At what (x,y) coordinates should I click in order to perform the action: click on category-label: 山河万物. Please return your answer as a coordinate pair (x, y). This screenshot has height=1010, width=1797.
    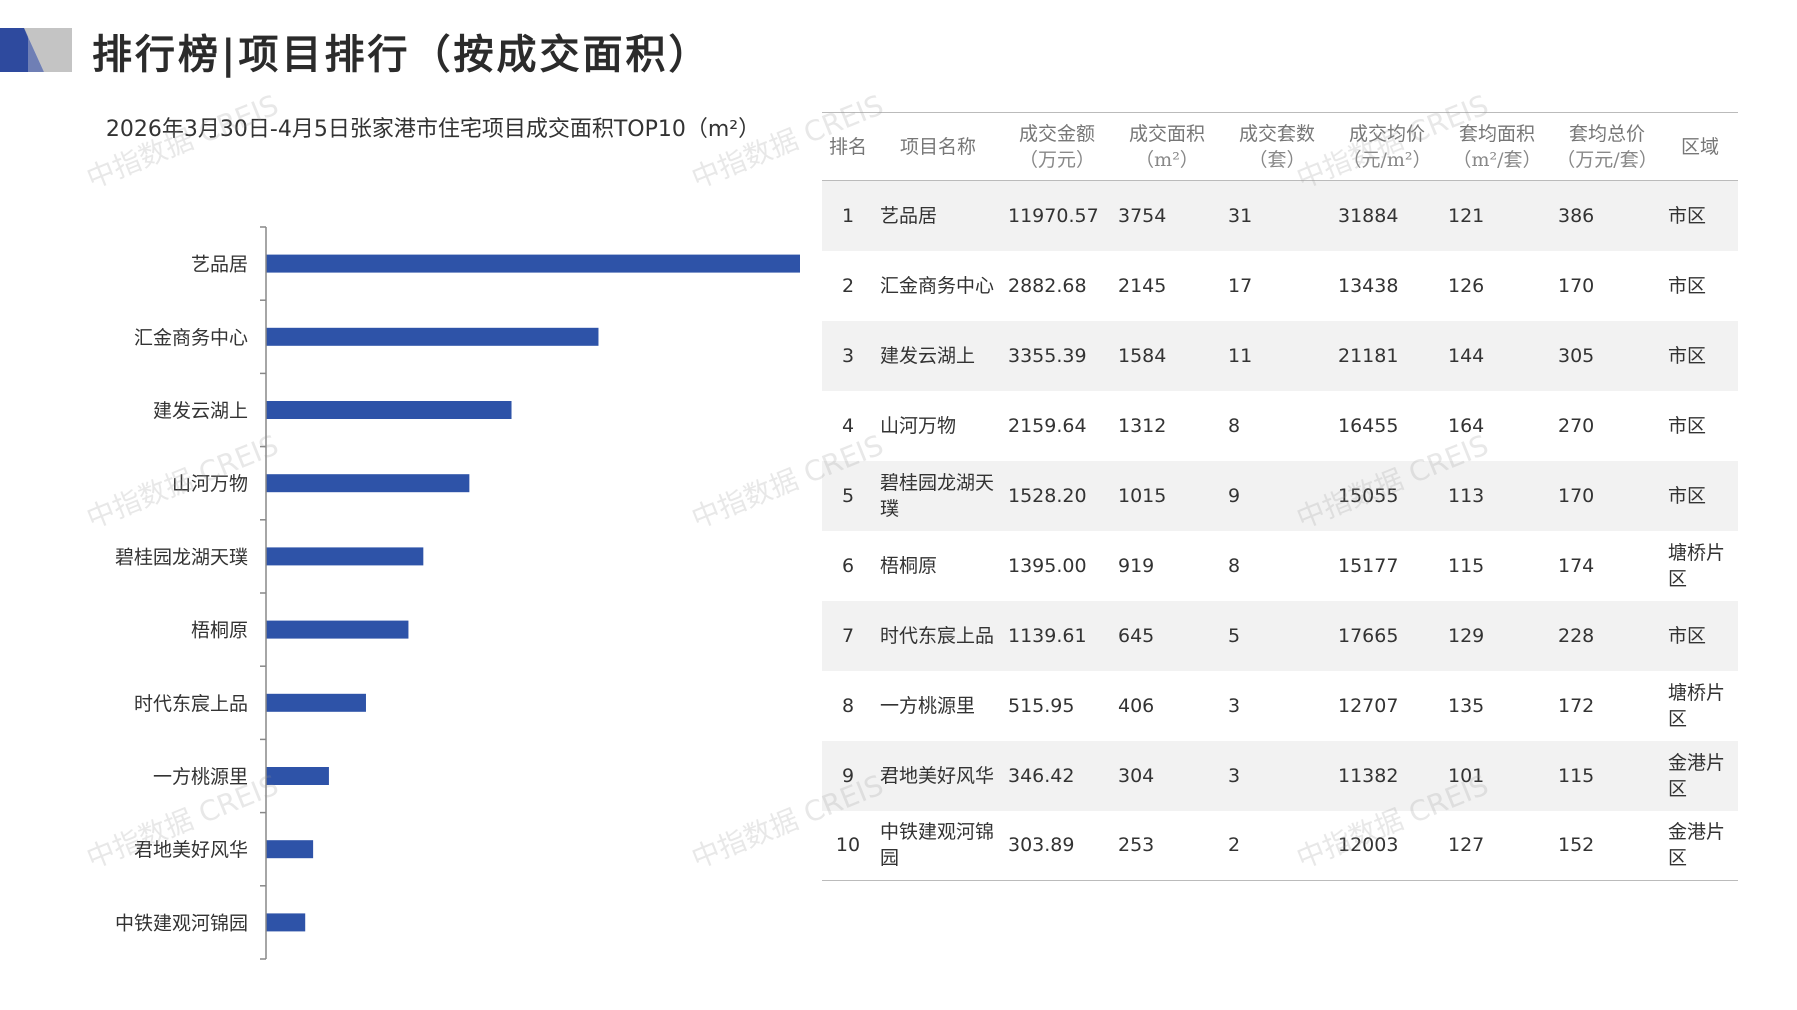
    Looking at the image, I should click on (210, 484).